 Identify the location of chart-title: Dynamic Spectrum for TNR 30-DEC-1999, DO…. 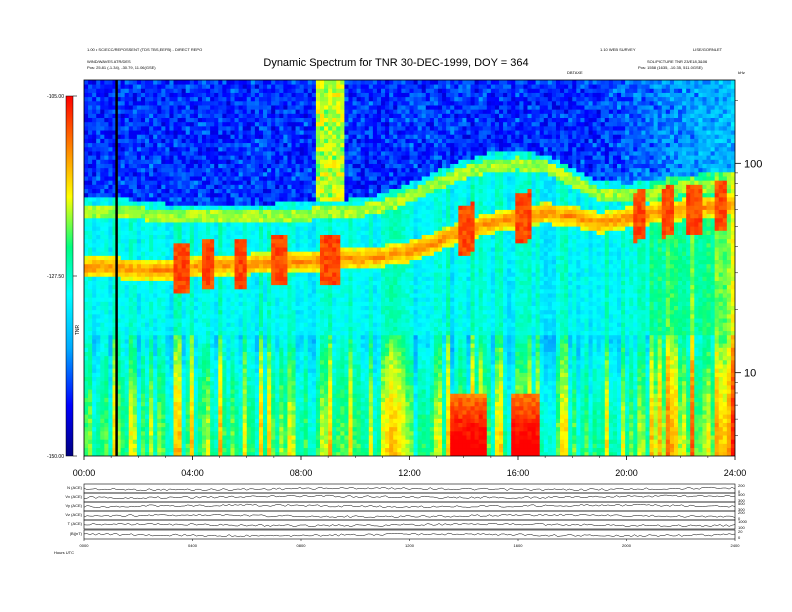
(396, 63).